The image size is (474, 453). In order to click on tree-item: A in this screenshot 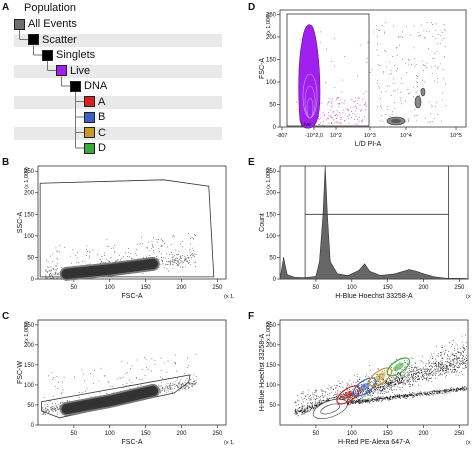, I will do `click(94, 102)`.